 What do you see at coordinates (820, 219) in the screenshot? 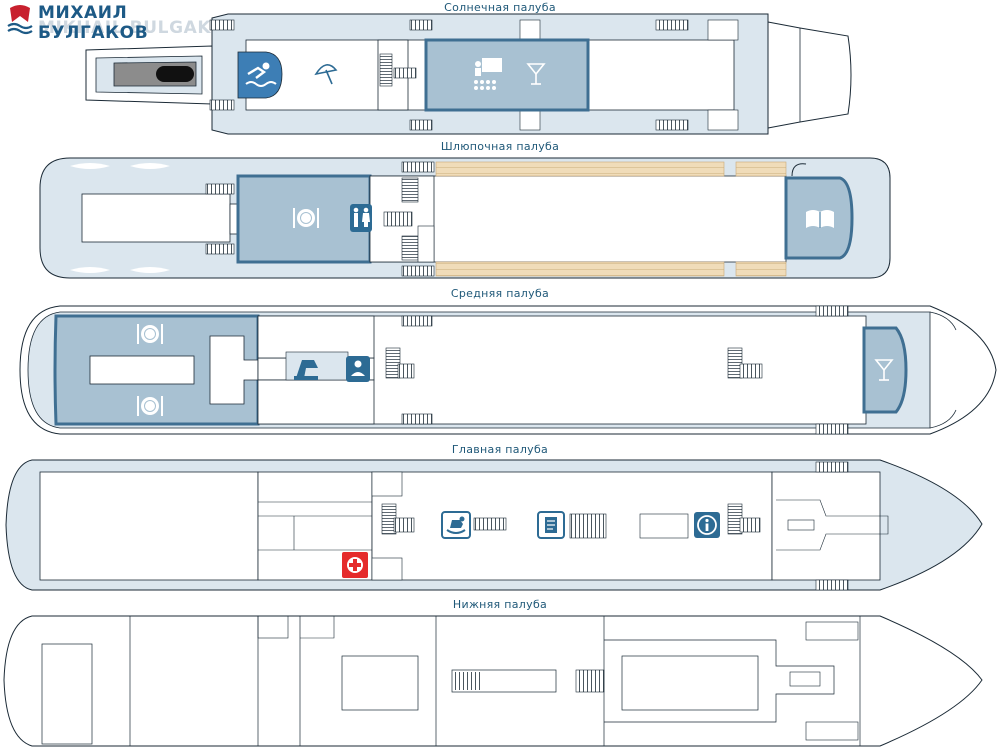
I see `library-icon` at bounding box center [820, 219].